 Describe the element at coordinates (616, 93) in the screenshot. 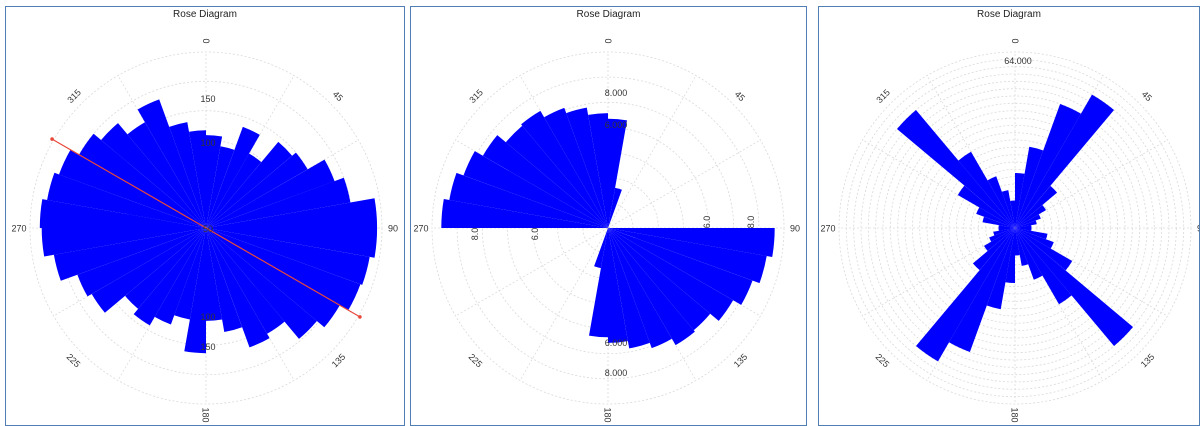

I see `radial-tick-label: 8.000` at that location.